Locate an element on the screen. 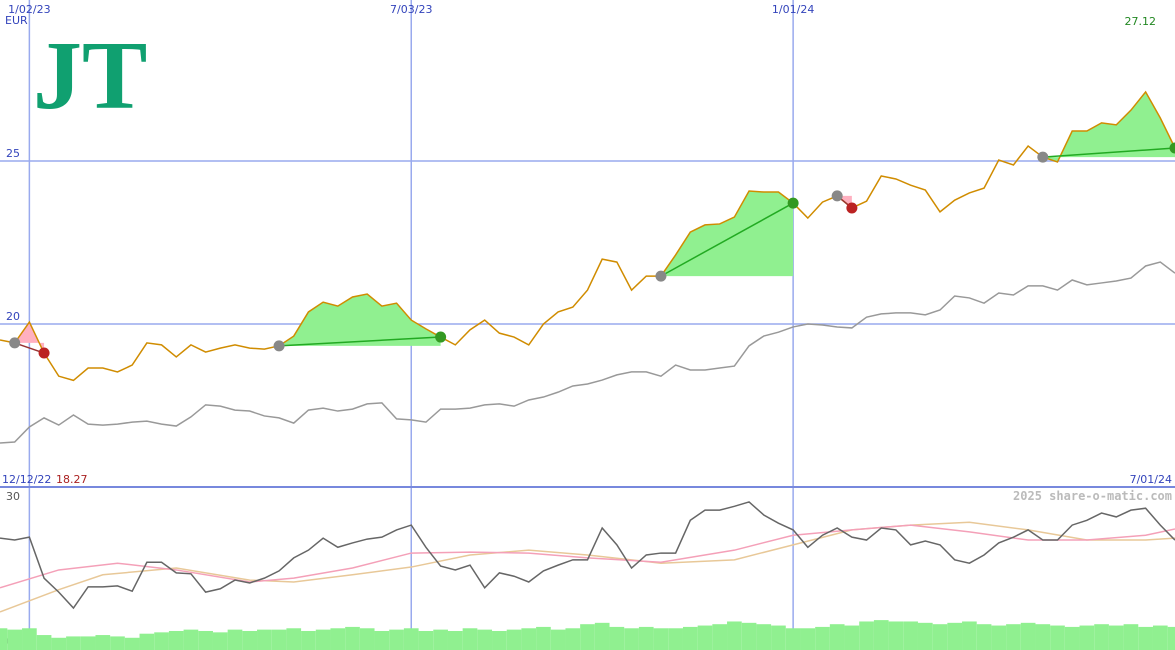  max-value: 27.12 is located at coordinates (1141, 21).